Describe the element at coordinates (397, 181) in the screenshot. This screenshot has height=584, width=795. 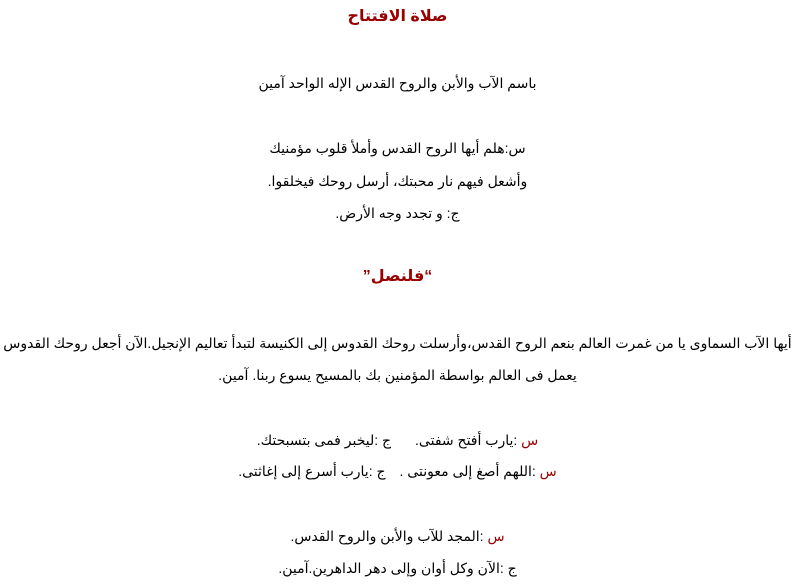
I see `verse-line-2: وأشعل فيهم نار محبتك، أرسل روحك فيخلقوا.` at that location.